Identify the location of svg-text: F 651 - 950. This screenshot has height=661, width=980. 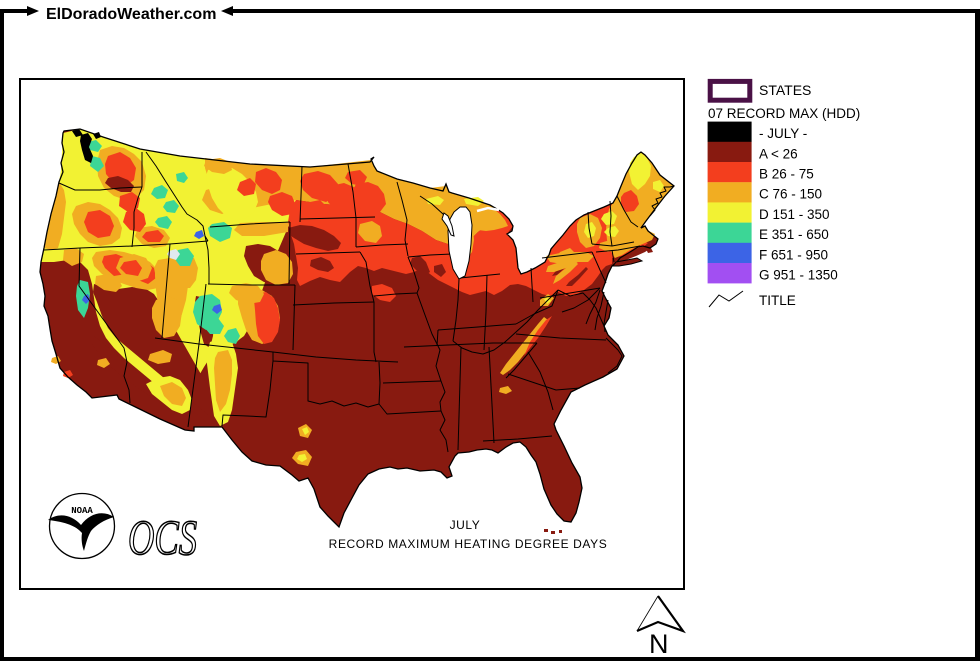
(793, 254).